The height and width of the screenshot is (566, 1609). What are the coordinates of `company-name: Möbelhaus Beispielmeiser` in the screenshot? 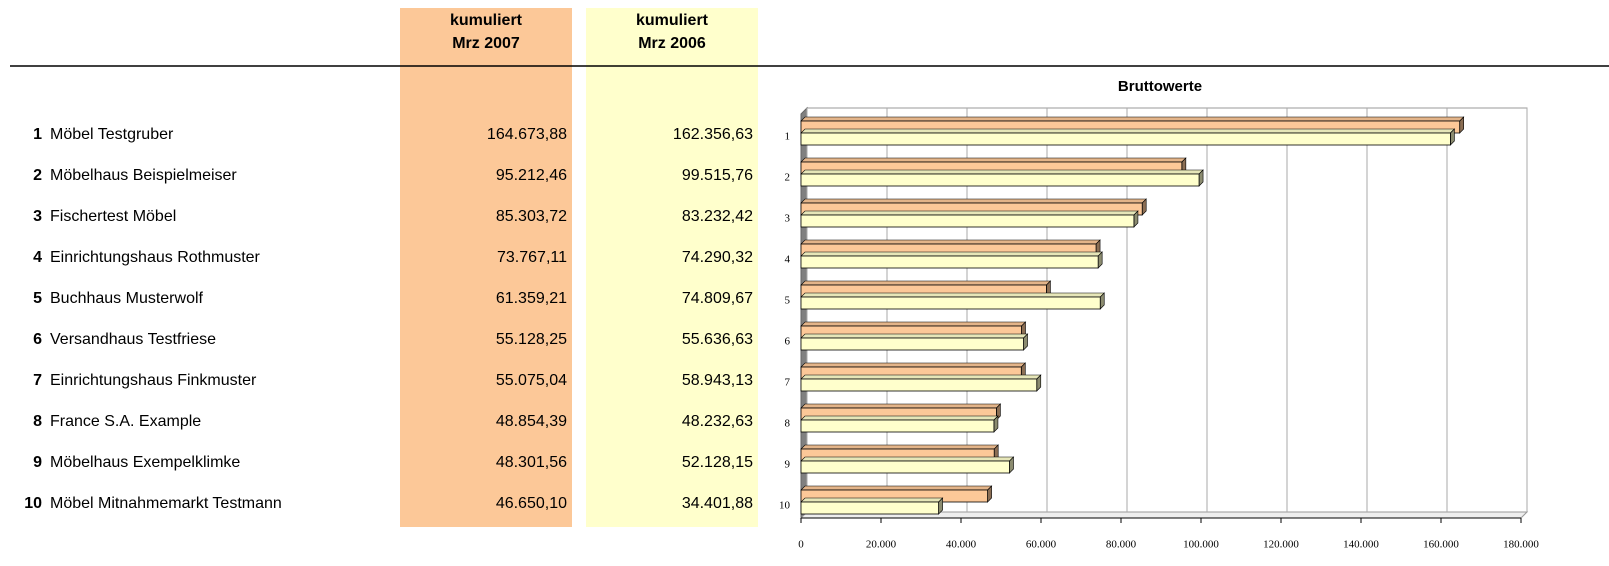 It's located at (143, 175).